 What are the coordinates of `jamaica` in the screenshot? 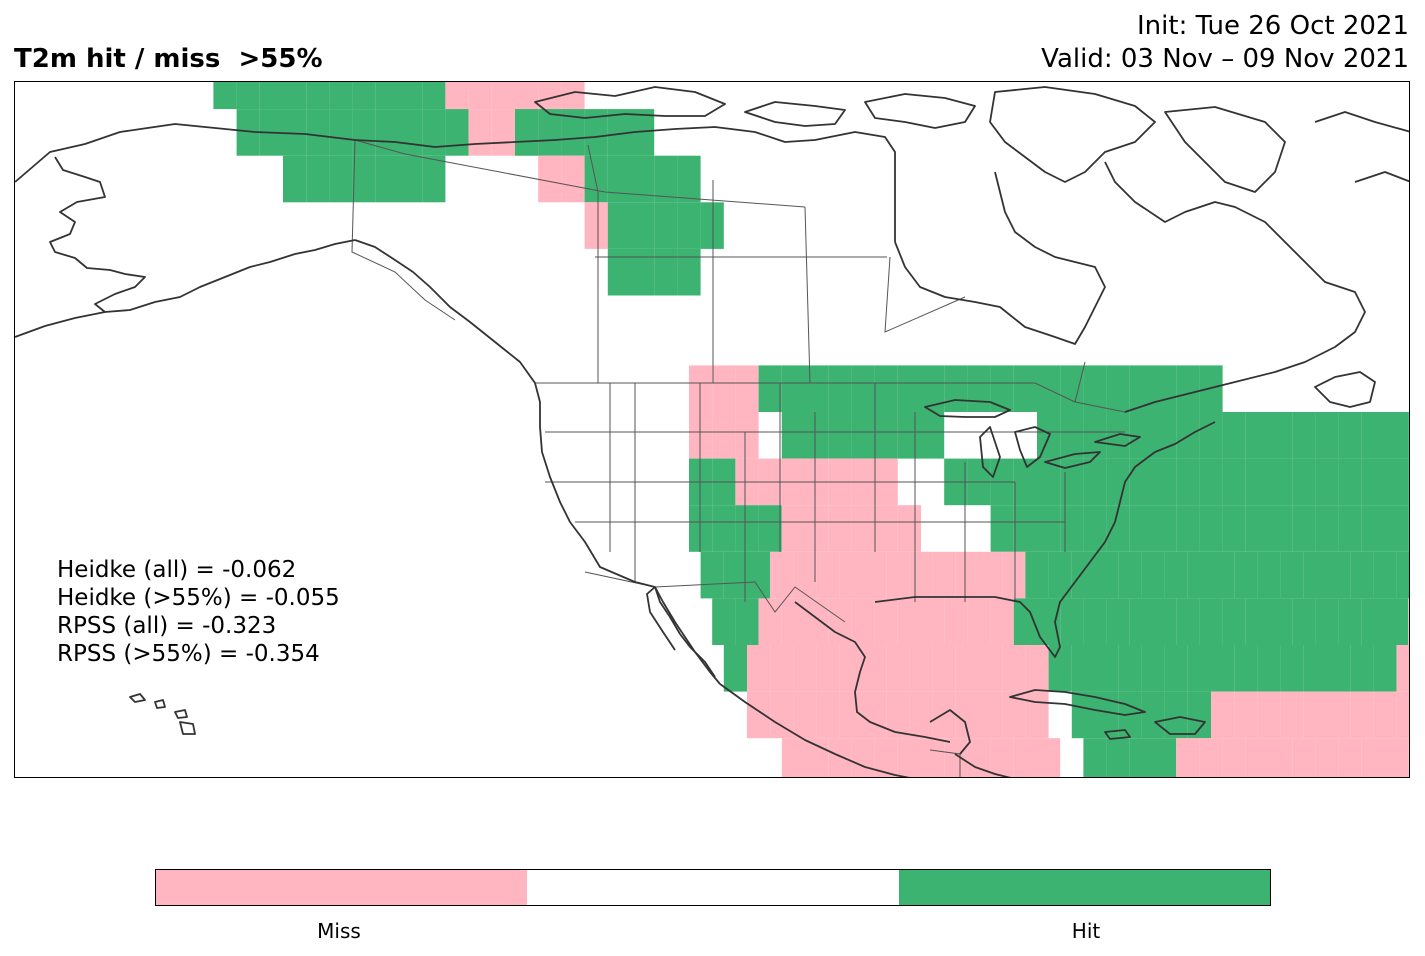 It's located at (1117, 734).